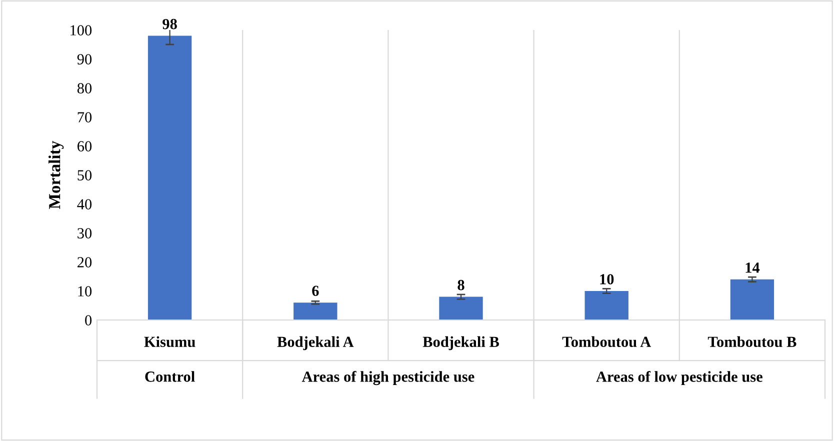 Image resolution: width=834 pixels, height=441 pixels. What do you see at coordinates (85, 233) in the screenshot?
I see `y-tick-label: 30` at bounding box center [85, 233].